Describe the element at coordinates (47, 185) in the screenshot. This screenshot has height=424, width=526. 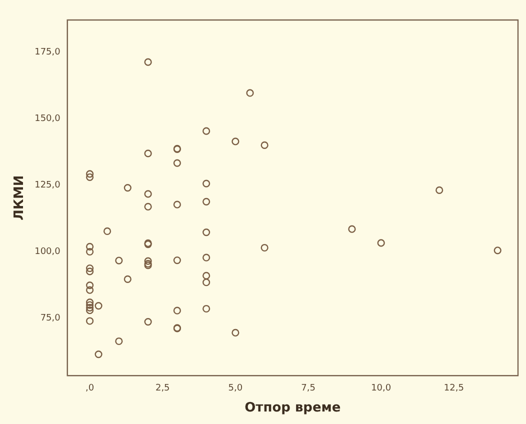
I see `y-tick-label: 125,0` at that location.